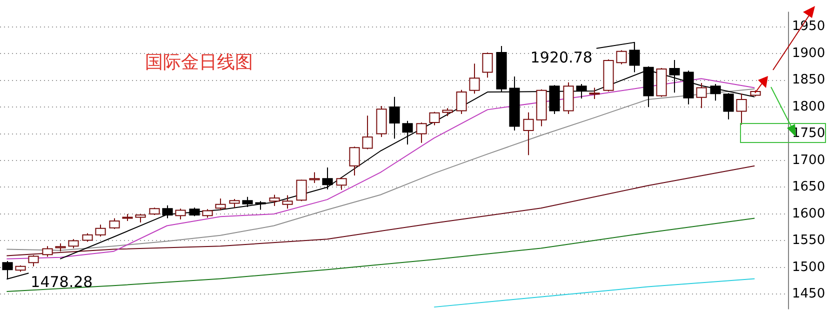 This screenshot has width=838, height=321. Describe the element at coordinates (809, 53) in the screenshot. I see `y-tick-label: 1900` at that location.